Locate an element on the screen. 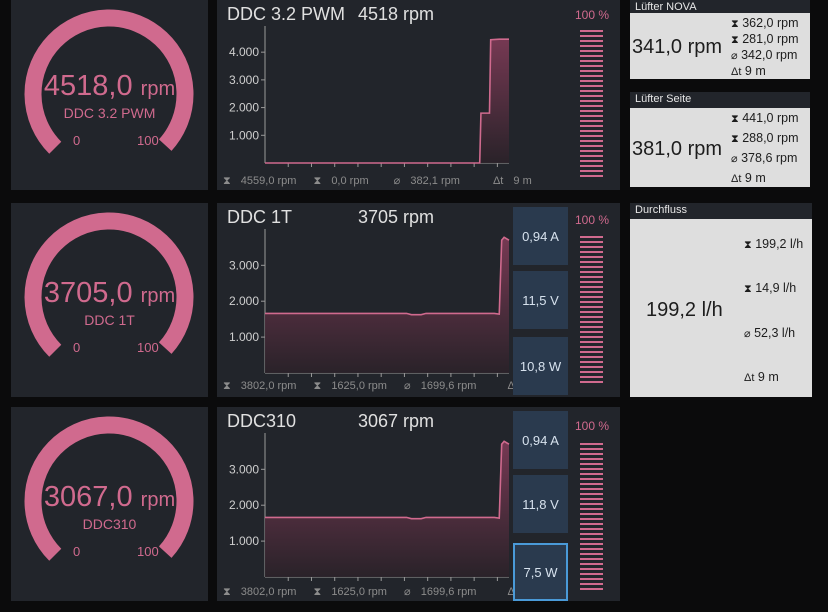 The image size is (828, 612). gauge-value: 3705,0 rpm is located at coordinates (109, 293).